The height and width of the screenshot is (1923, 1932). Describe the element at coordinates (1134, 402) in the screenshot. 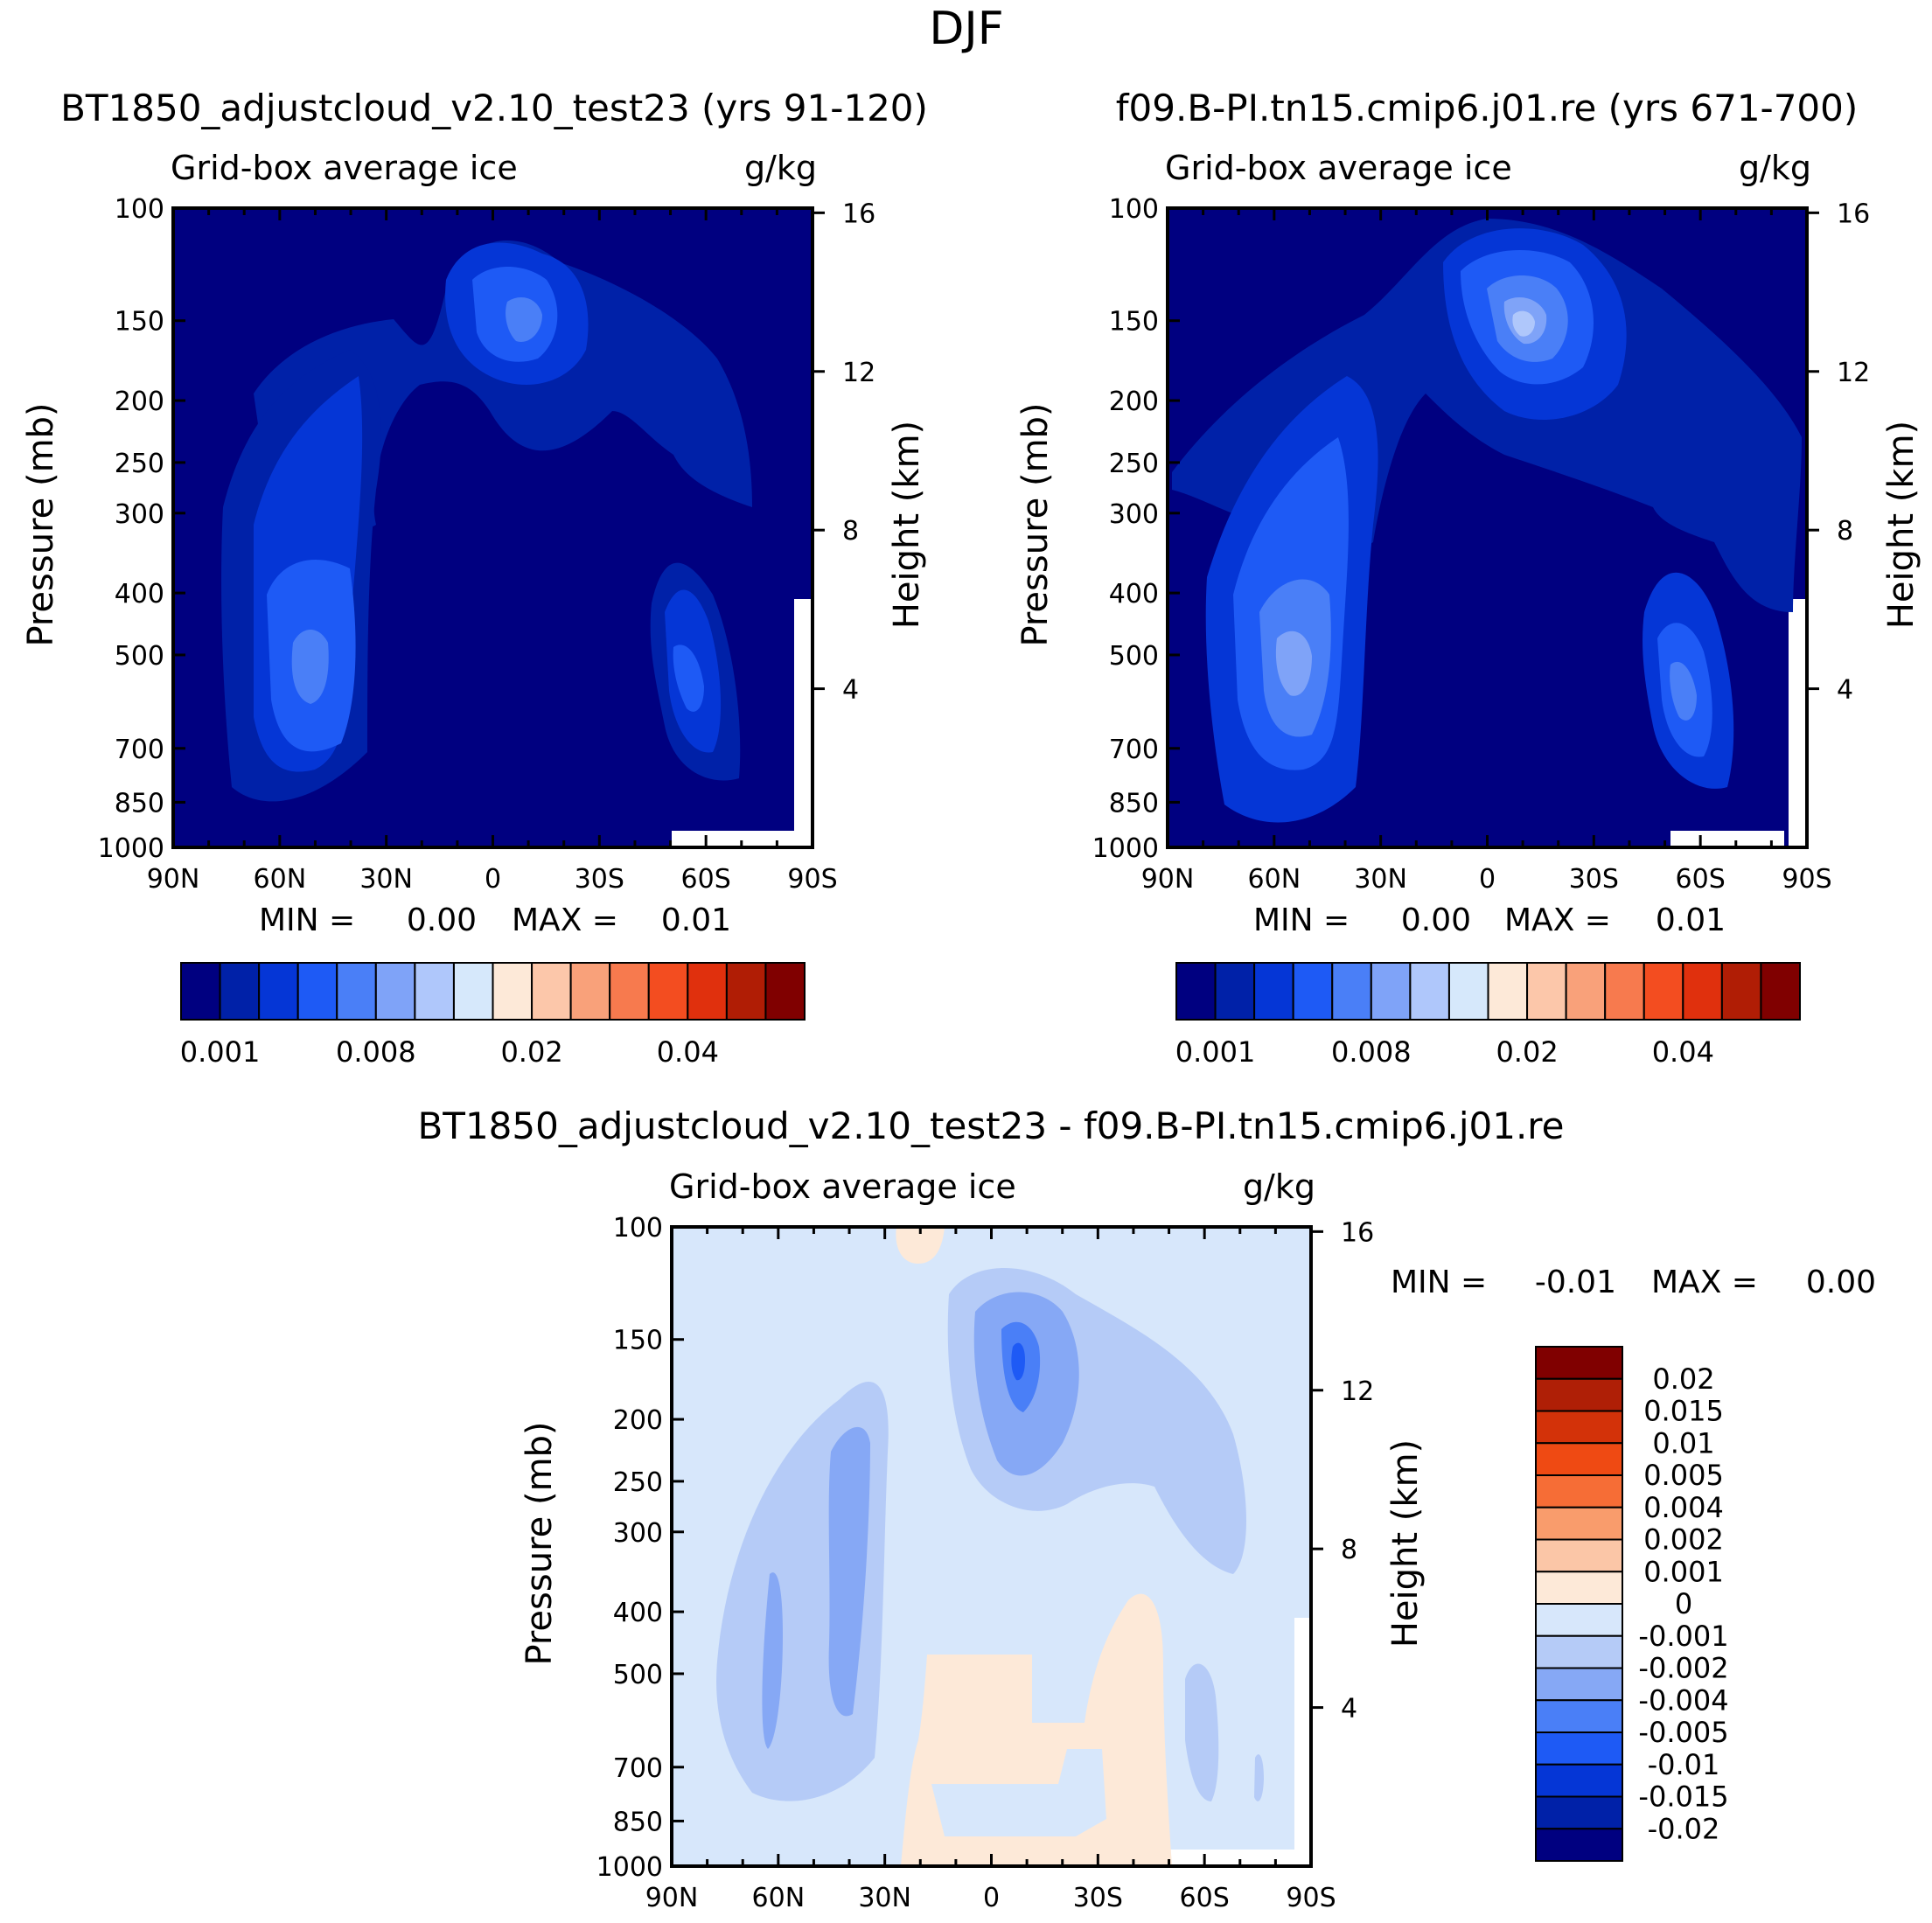

I see `y-tick-label: 200` at that location.